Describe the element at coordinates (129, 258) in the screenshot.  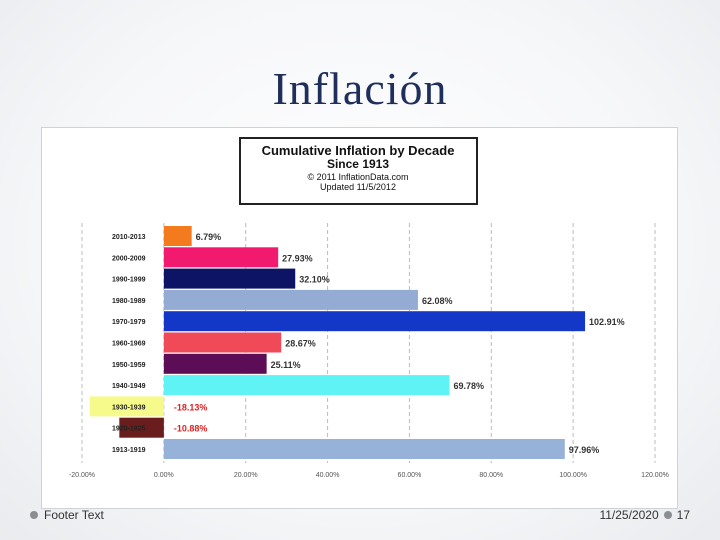
I see `category-label: 2000-2009` at that location.